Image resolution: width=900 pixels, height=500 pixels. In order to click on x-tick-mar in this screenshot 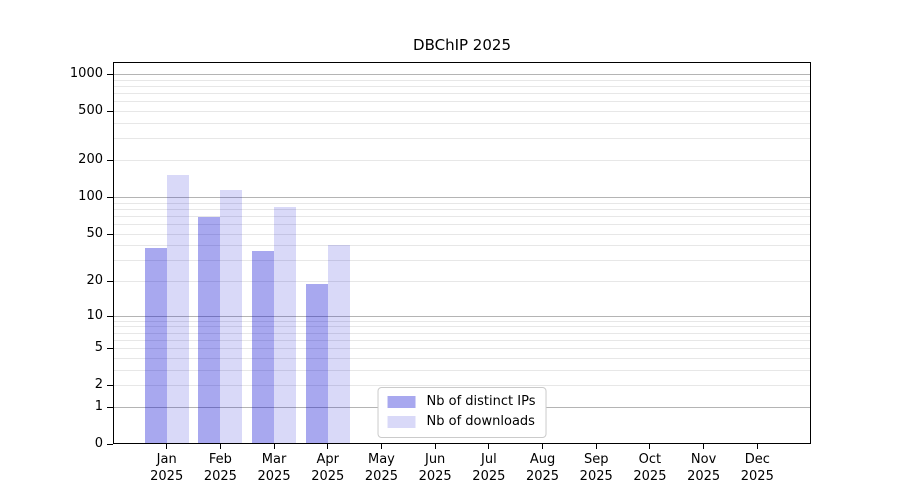, I will do `click(274, 446)`.